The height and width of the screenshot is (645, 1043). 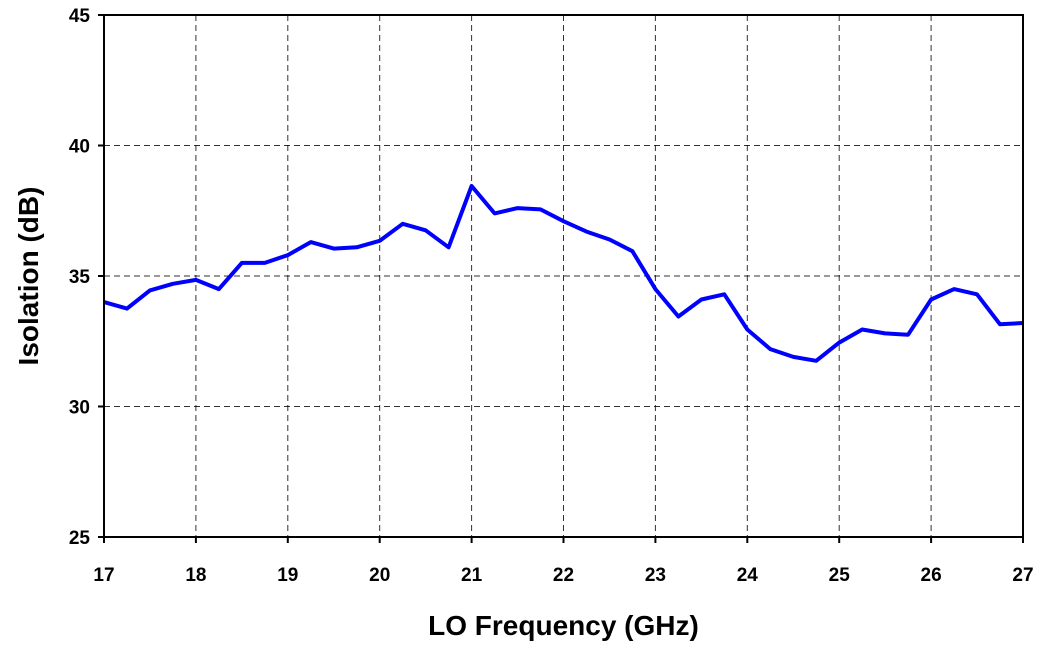 I want to click on y-tick-label: 40, so click(x=79, y=147).